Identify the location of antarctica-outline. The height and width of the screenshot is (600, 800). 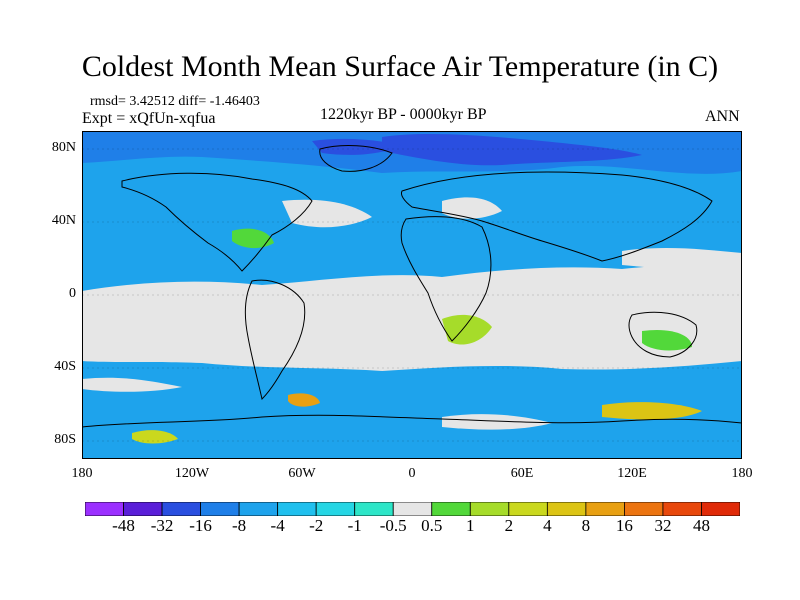
(412, 421).